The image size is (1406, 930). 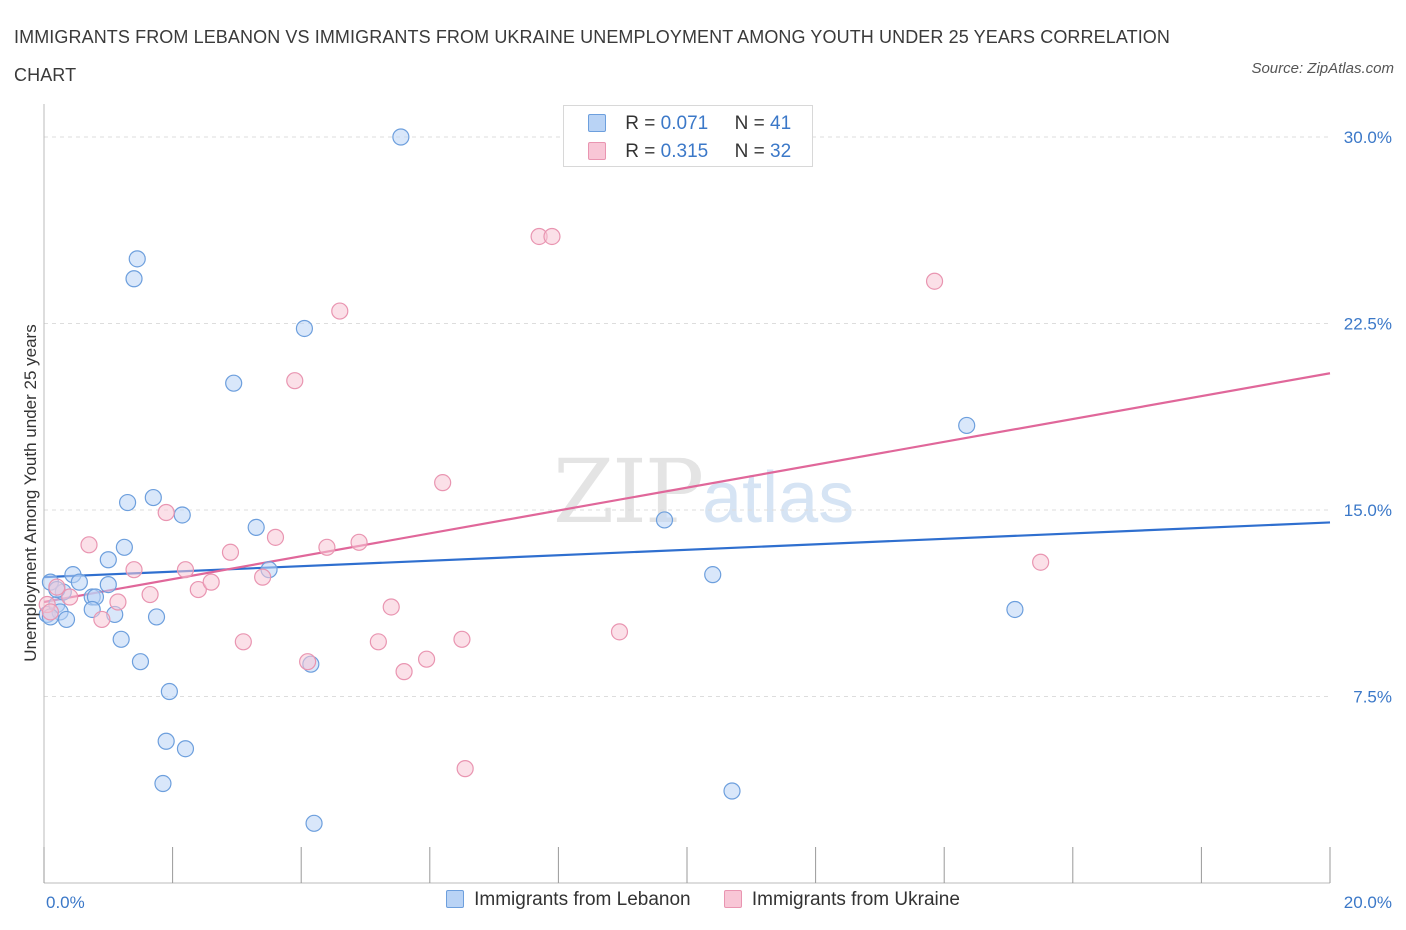 I want to click on y-tick-label: 30.0%, so click(x=1368, y=137).